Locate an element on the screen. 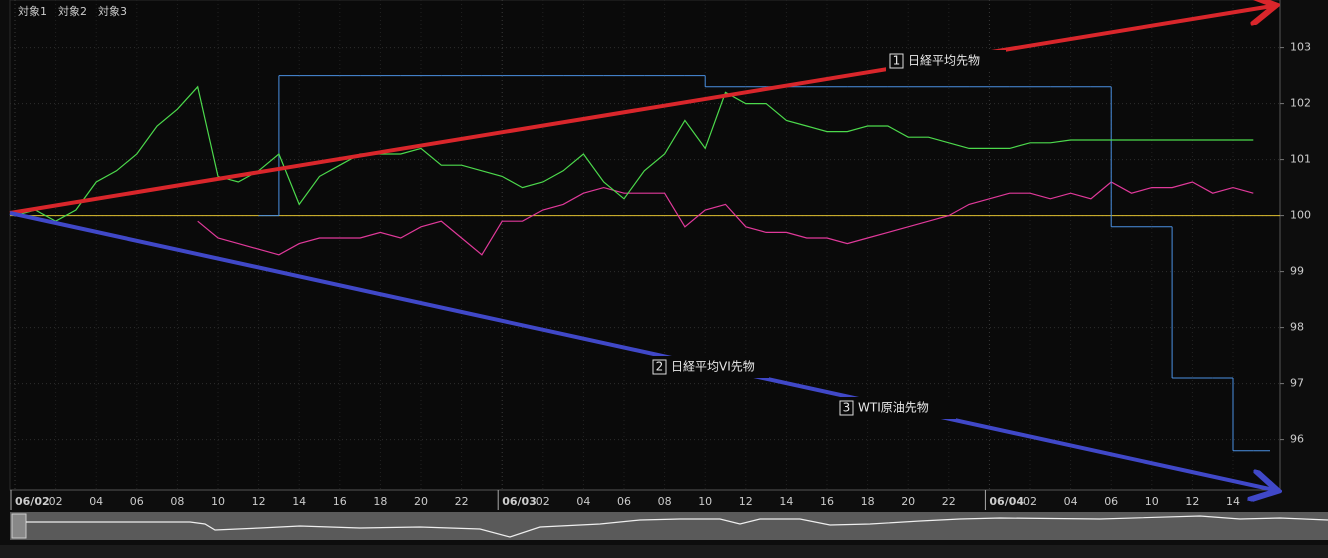 The width and height of the screenshot is (1328, 558). x-tick-label: 06/02 is located at coordinates (32, 501).